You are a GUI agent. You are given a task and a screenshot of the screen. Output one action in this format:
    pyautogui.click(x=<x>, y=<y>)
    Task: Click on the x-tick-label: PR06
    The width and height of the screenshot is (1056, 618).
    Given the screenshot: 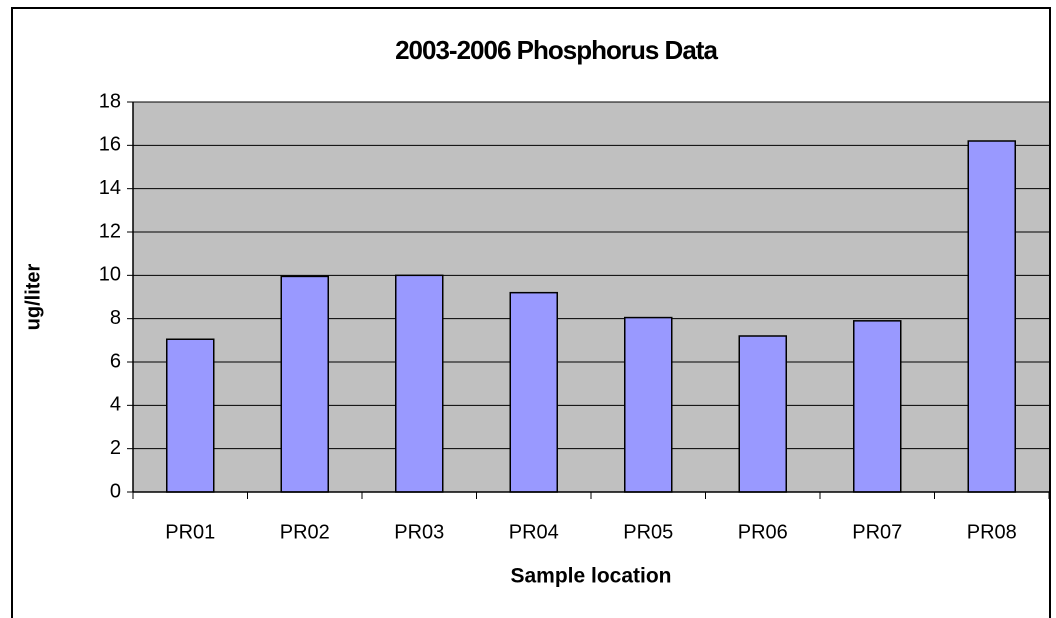 What is the action you would take?
    pyautogui.click(x=763, y=532)
    